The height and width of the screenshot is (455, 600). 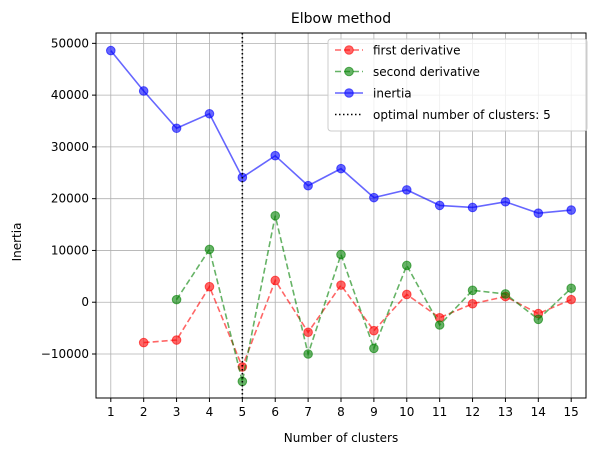 What do you see at coordinates (462, 115) in the screenshot?
I see `legend-label: optimal number of clusters: 5` at bounding box center [462, 115].